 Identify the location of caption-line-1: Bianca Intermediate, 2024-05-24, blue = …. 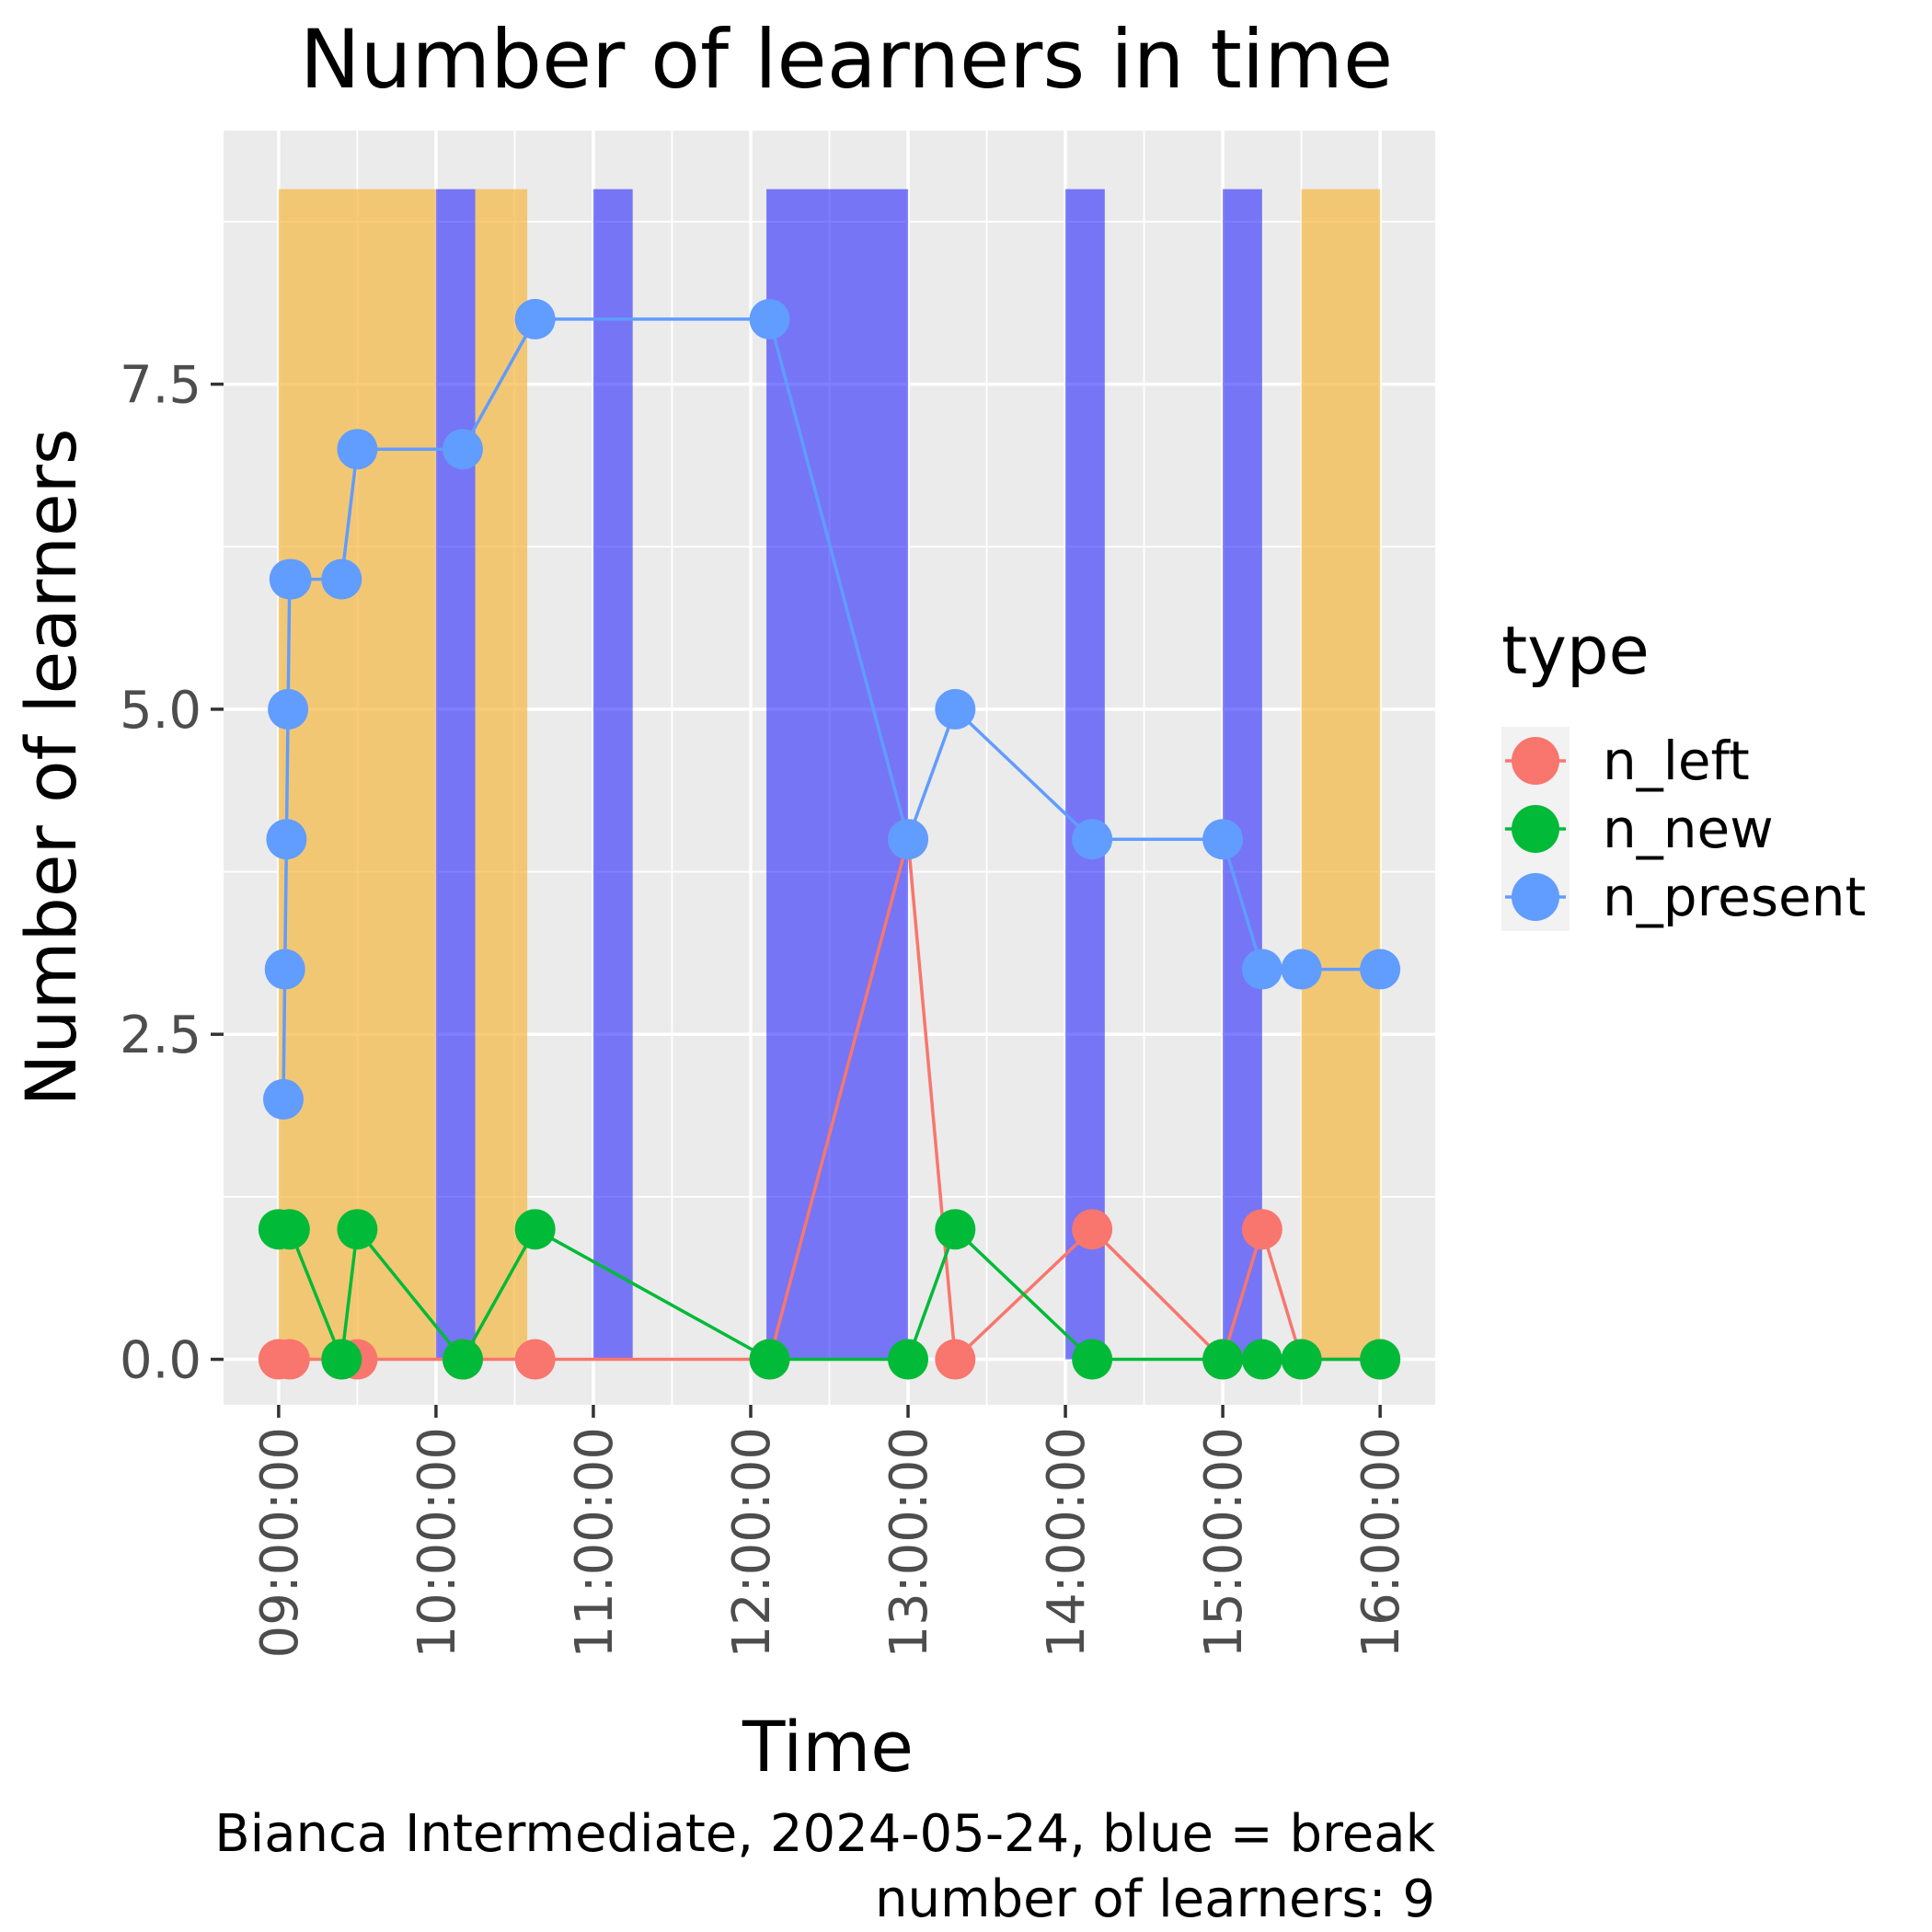
(824, 1834).